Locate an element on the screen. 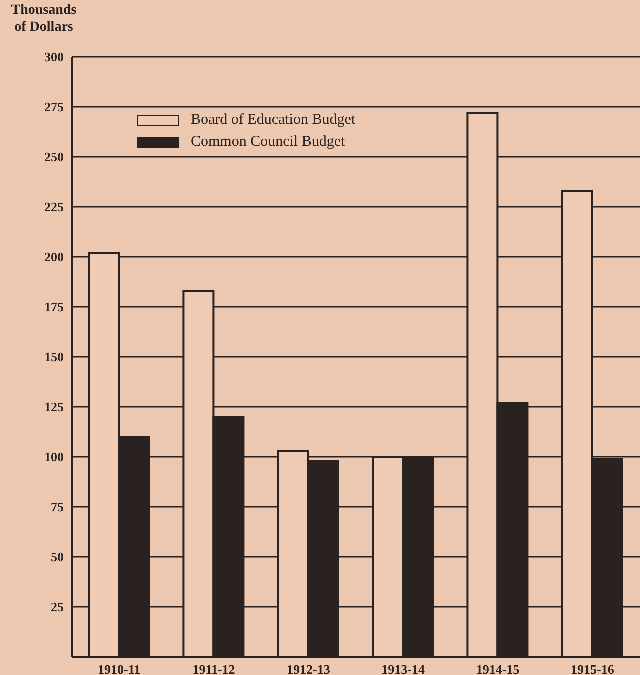 Image resolution: width=640 pixels, height=675 pixels. y-tick-label: 150 is located at coordinates (54, 357).